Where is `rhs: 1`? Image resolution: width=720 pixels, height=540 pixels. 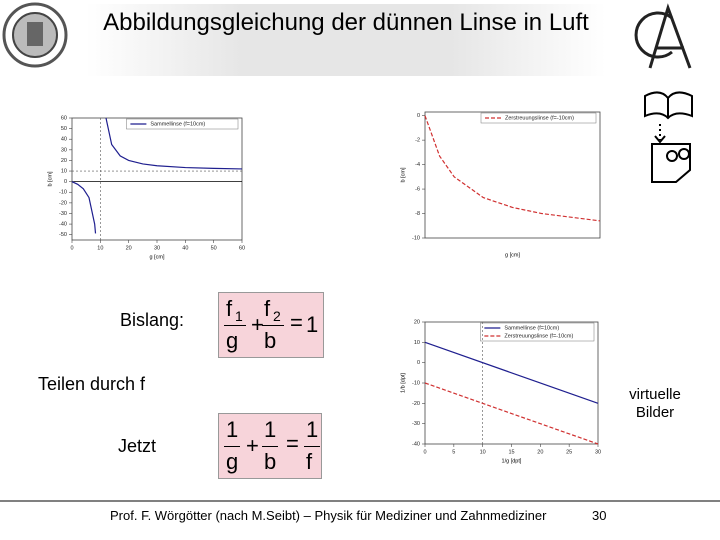
rhs: 1 is located at coordinates (312, 324).